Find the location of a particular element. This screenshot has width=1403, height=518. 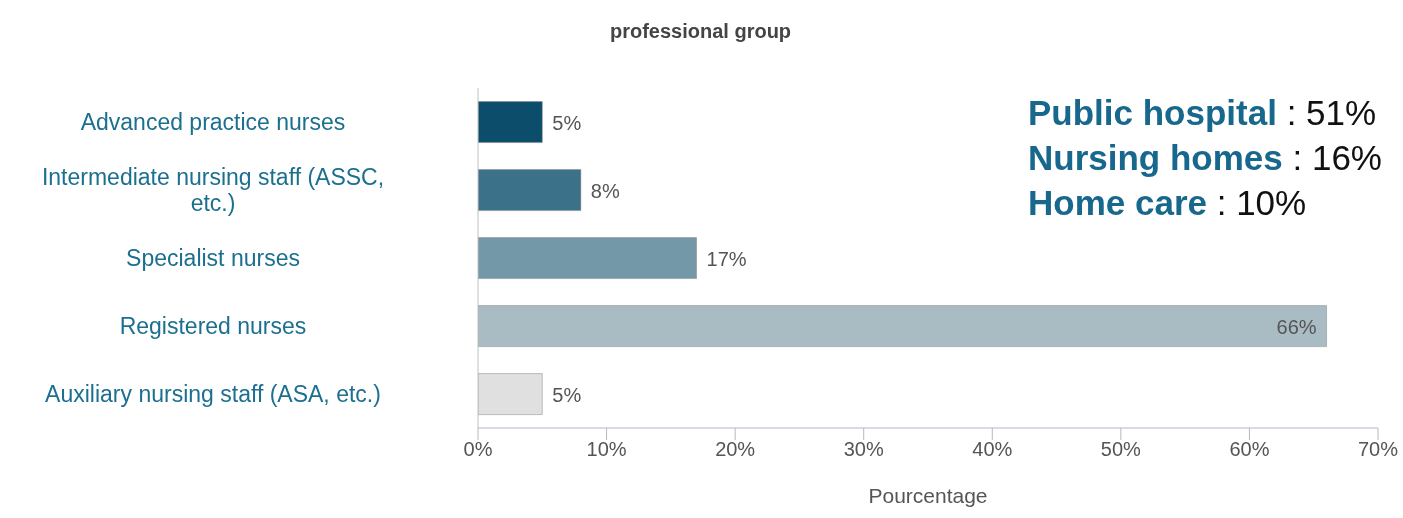

x-tick-label: 10% is located at coordinates (606, 449).